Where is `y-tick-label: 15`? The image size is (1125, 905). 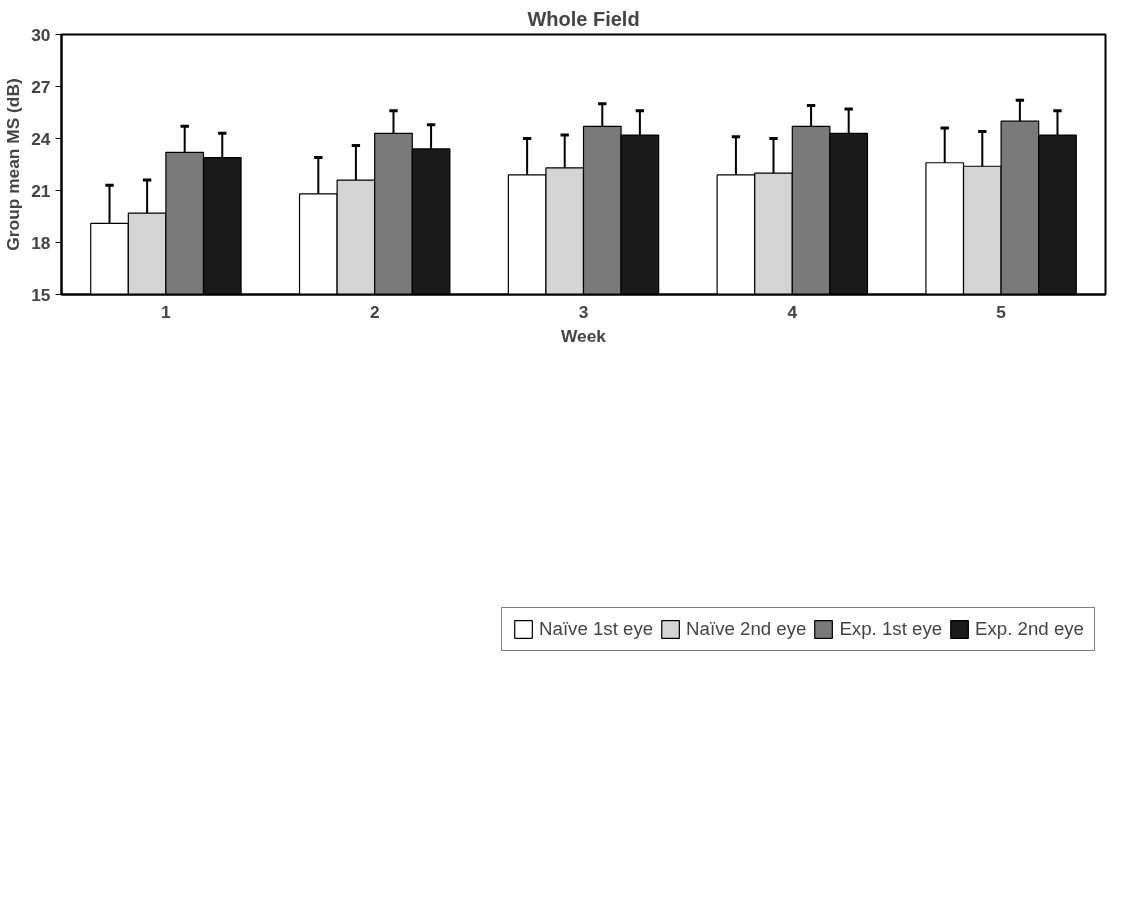
y-tick-label: 15 is located at coordinates (41, 294).